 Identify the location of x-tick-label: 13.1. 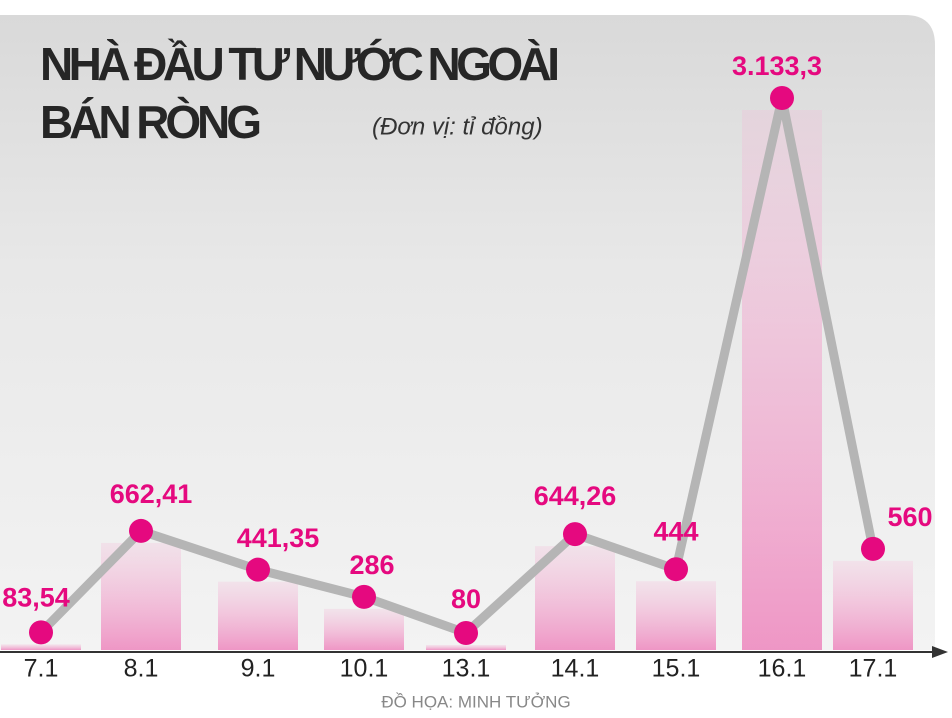
(466, 669).